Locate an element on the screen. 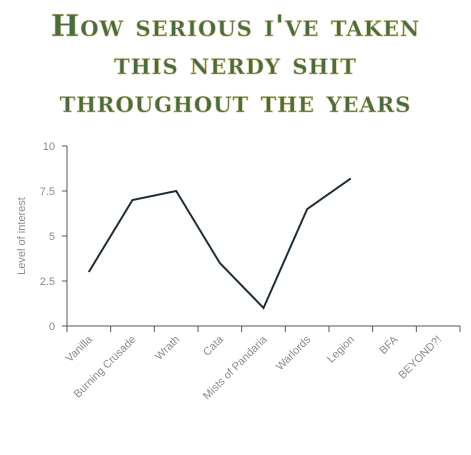 Image resolution: width=471 pixels, height=455 pixels. y-axis-ticks: 0 2.5 5 7.5 10 is located at coordinates (53, 237).